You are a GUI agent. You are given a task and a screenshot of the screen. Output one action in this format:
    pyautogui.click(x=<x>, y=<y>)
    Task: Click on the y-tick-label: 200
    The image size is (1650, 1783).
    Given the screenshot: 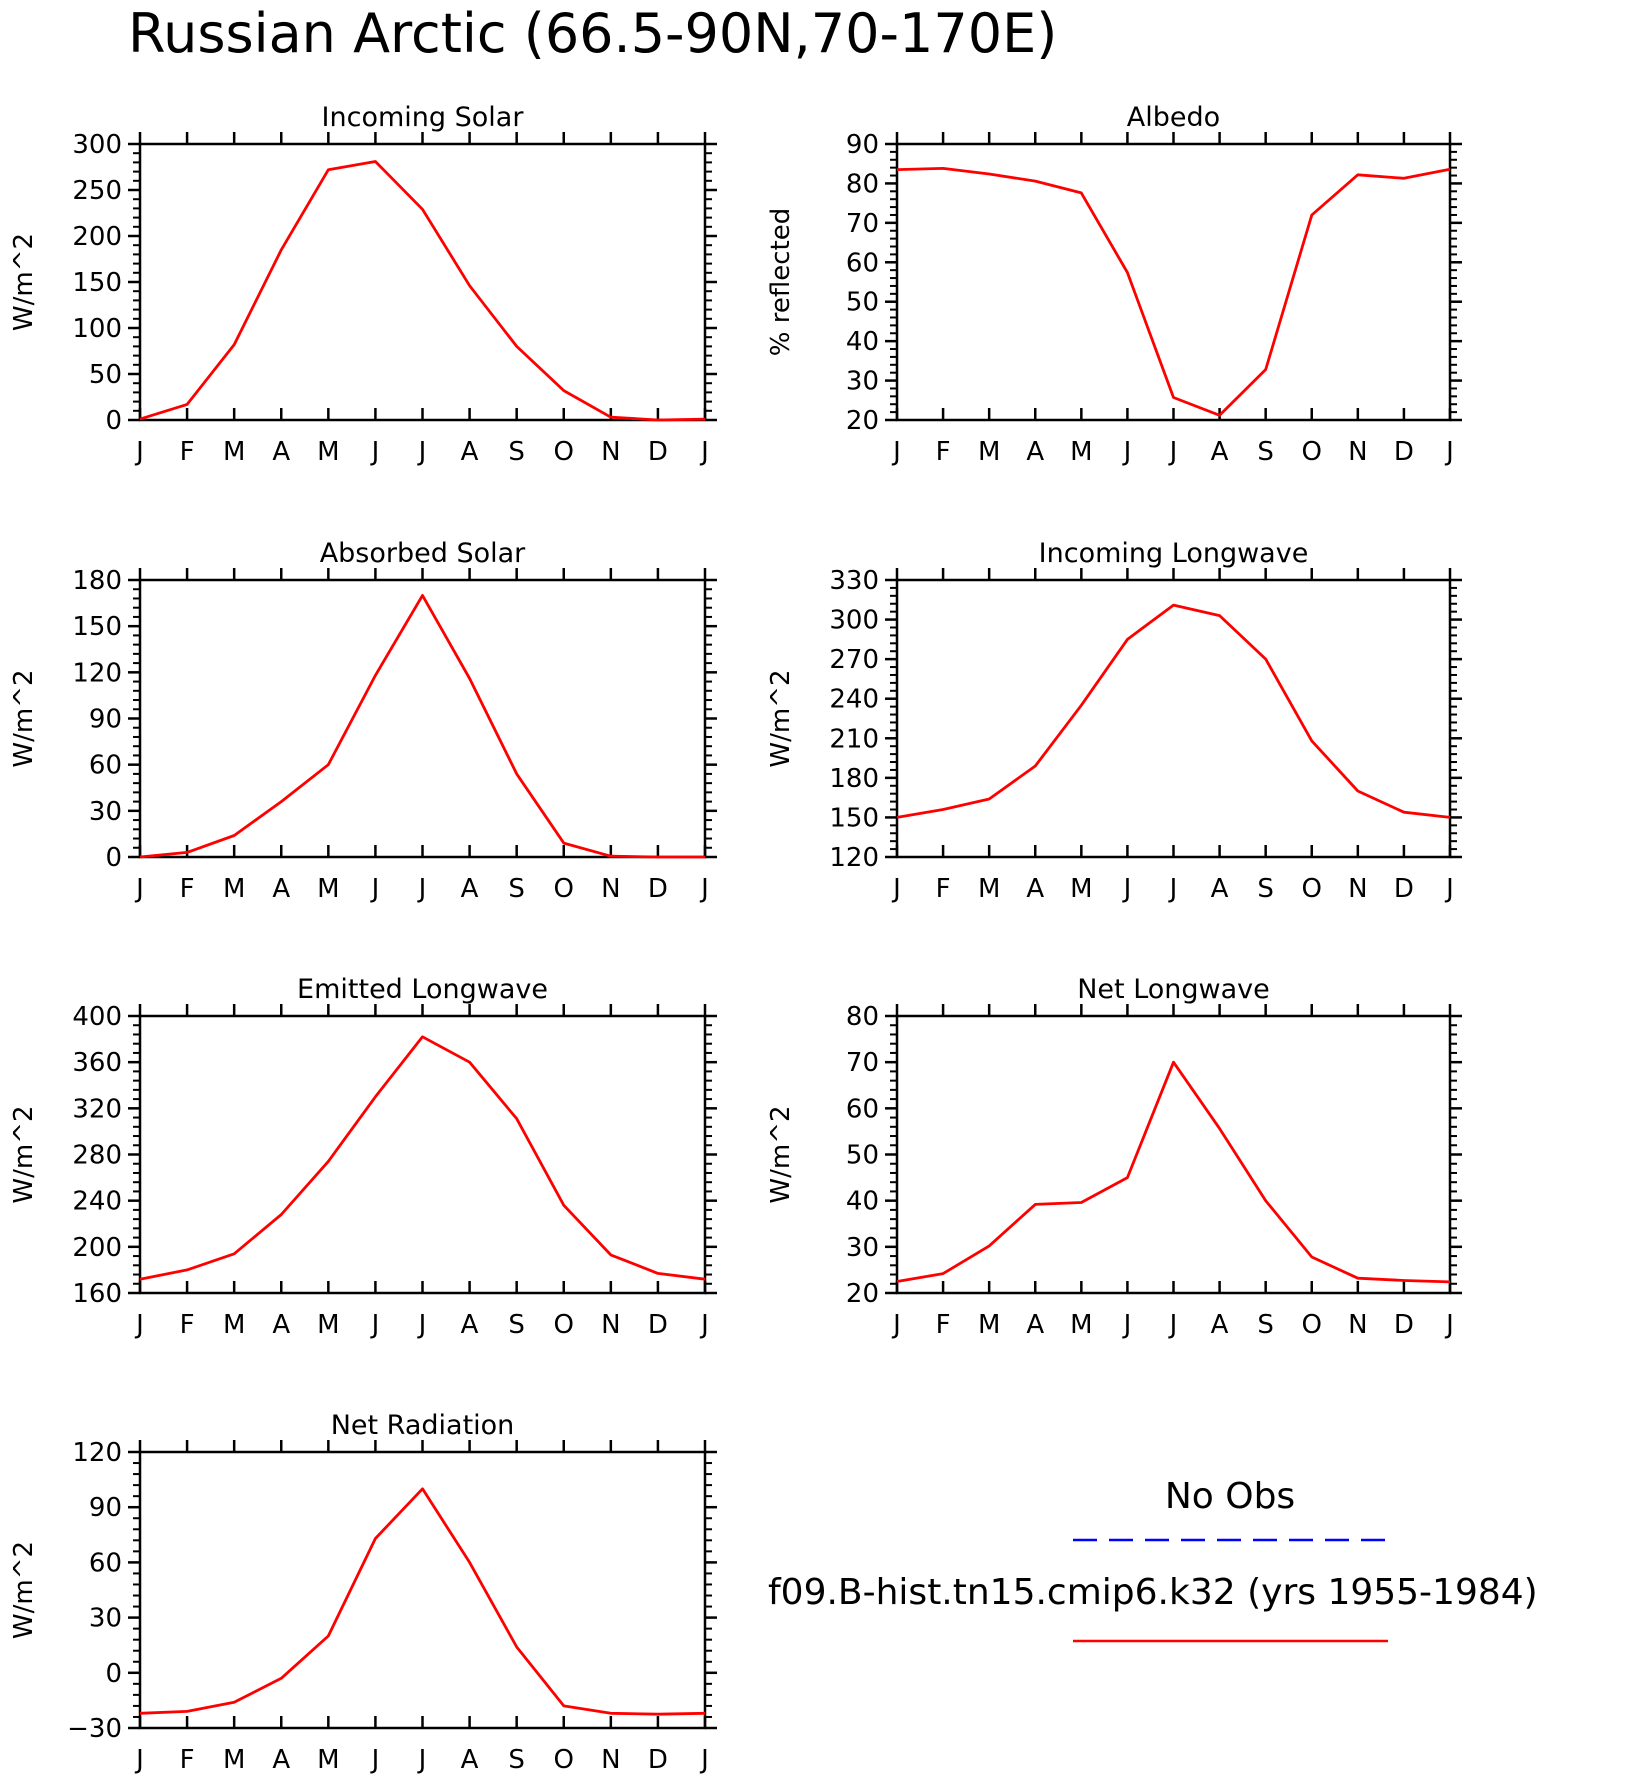 What is the action you would take?
    pyautogui.click(x=97, y=237)
    